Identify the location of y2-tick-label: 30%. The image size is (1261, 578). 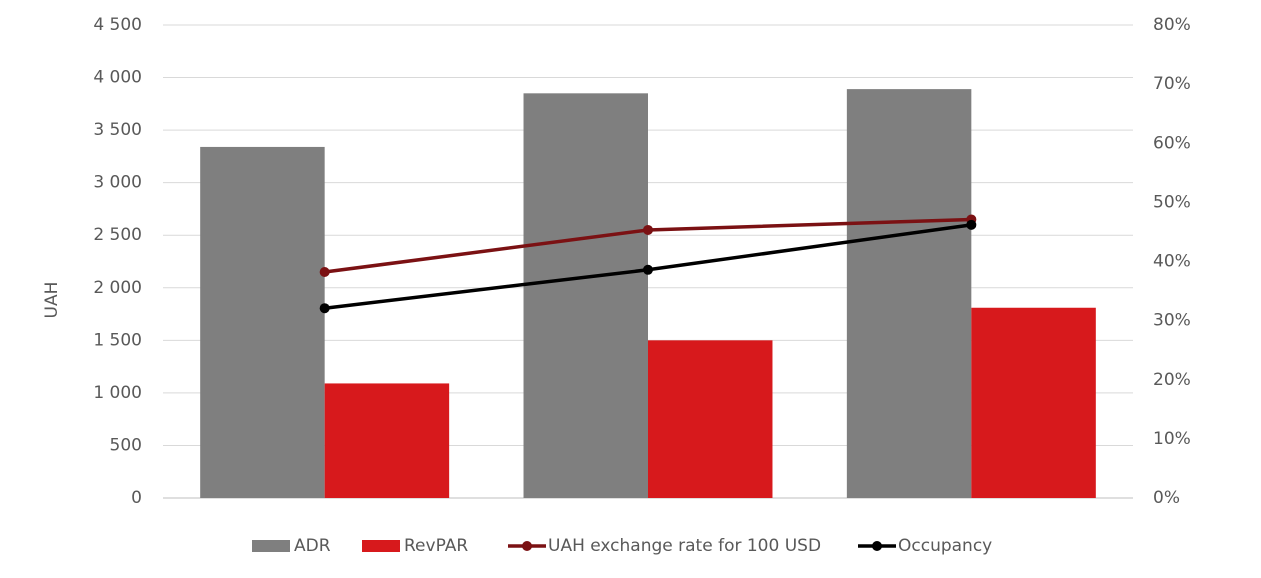
(1172, 321).